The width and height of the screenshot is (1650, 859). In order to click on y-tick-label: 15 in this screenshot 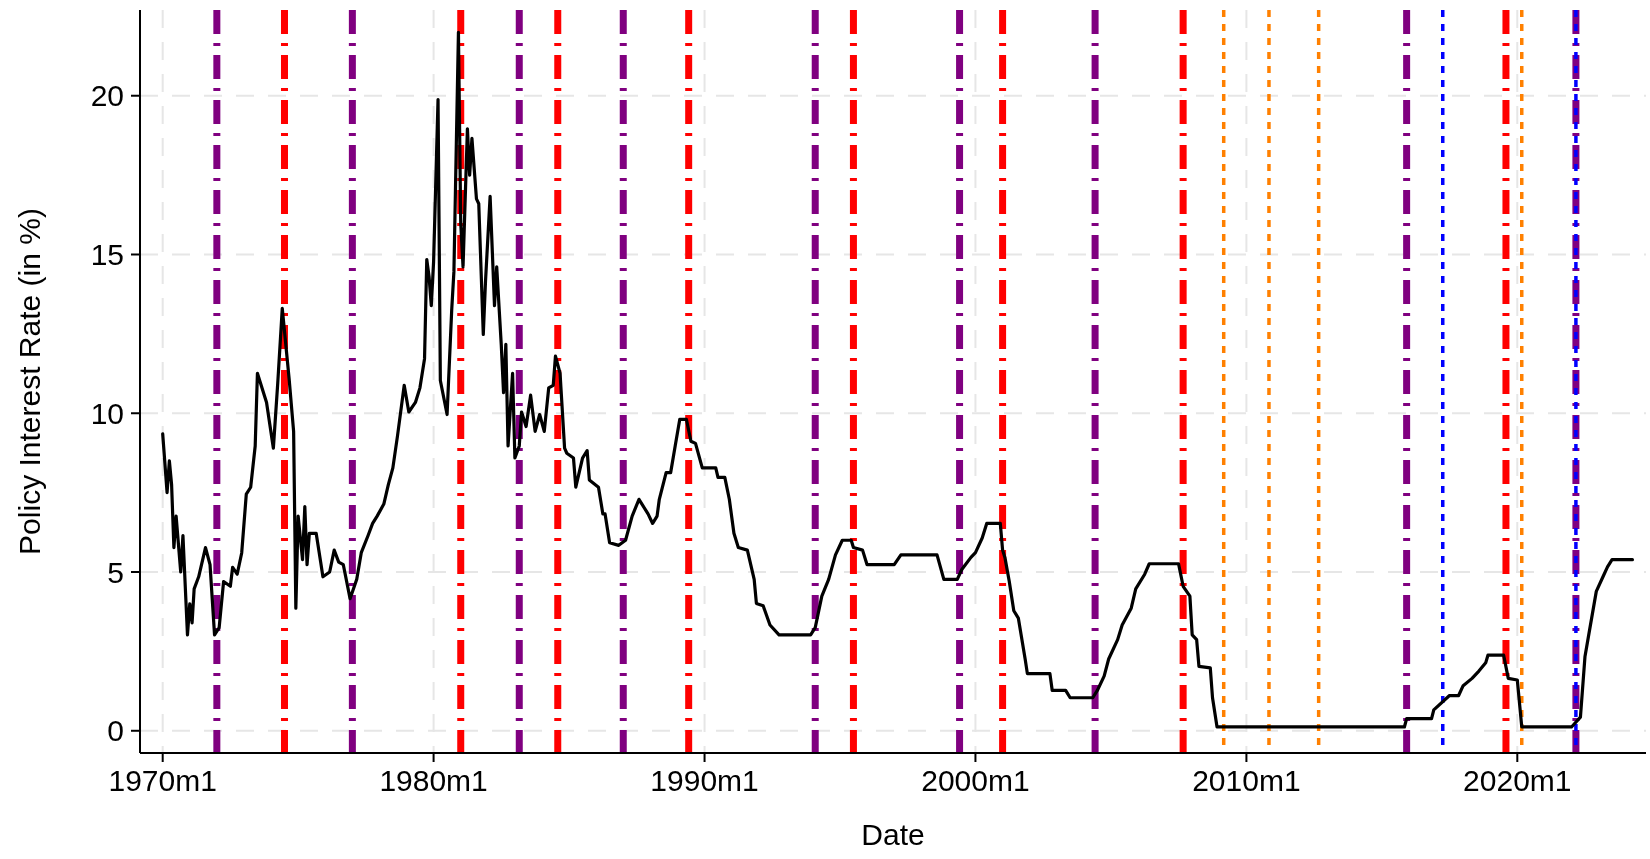, I will do `click(107, 254)`.